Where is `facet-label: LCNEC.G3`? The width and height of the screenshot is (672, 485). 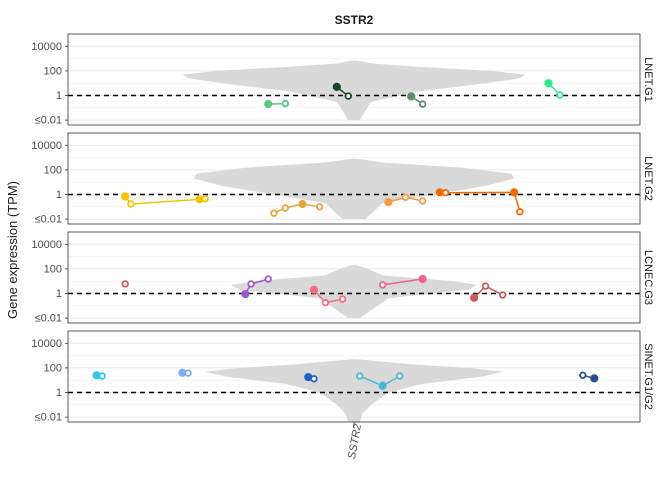 facet-label: LCNEC.G3 is located at coordinates (648, 277).